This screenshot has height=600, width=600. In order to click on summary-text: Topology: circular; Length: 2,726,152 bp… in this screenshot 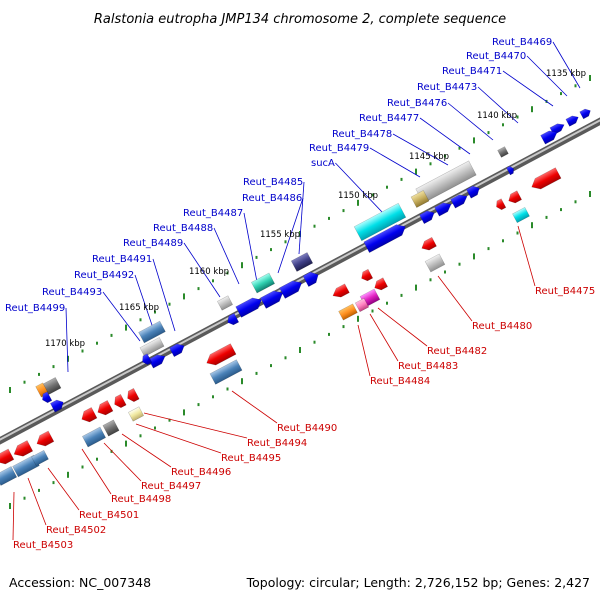, I will do `click(418, 582)`.